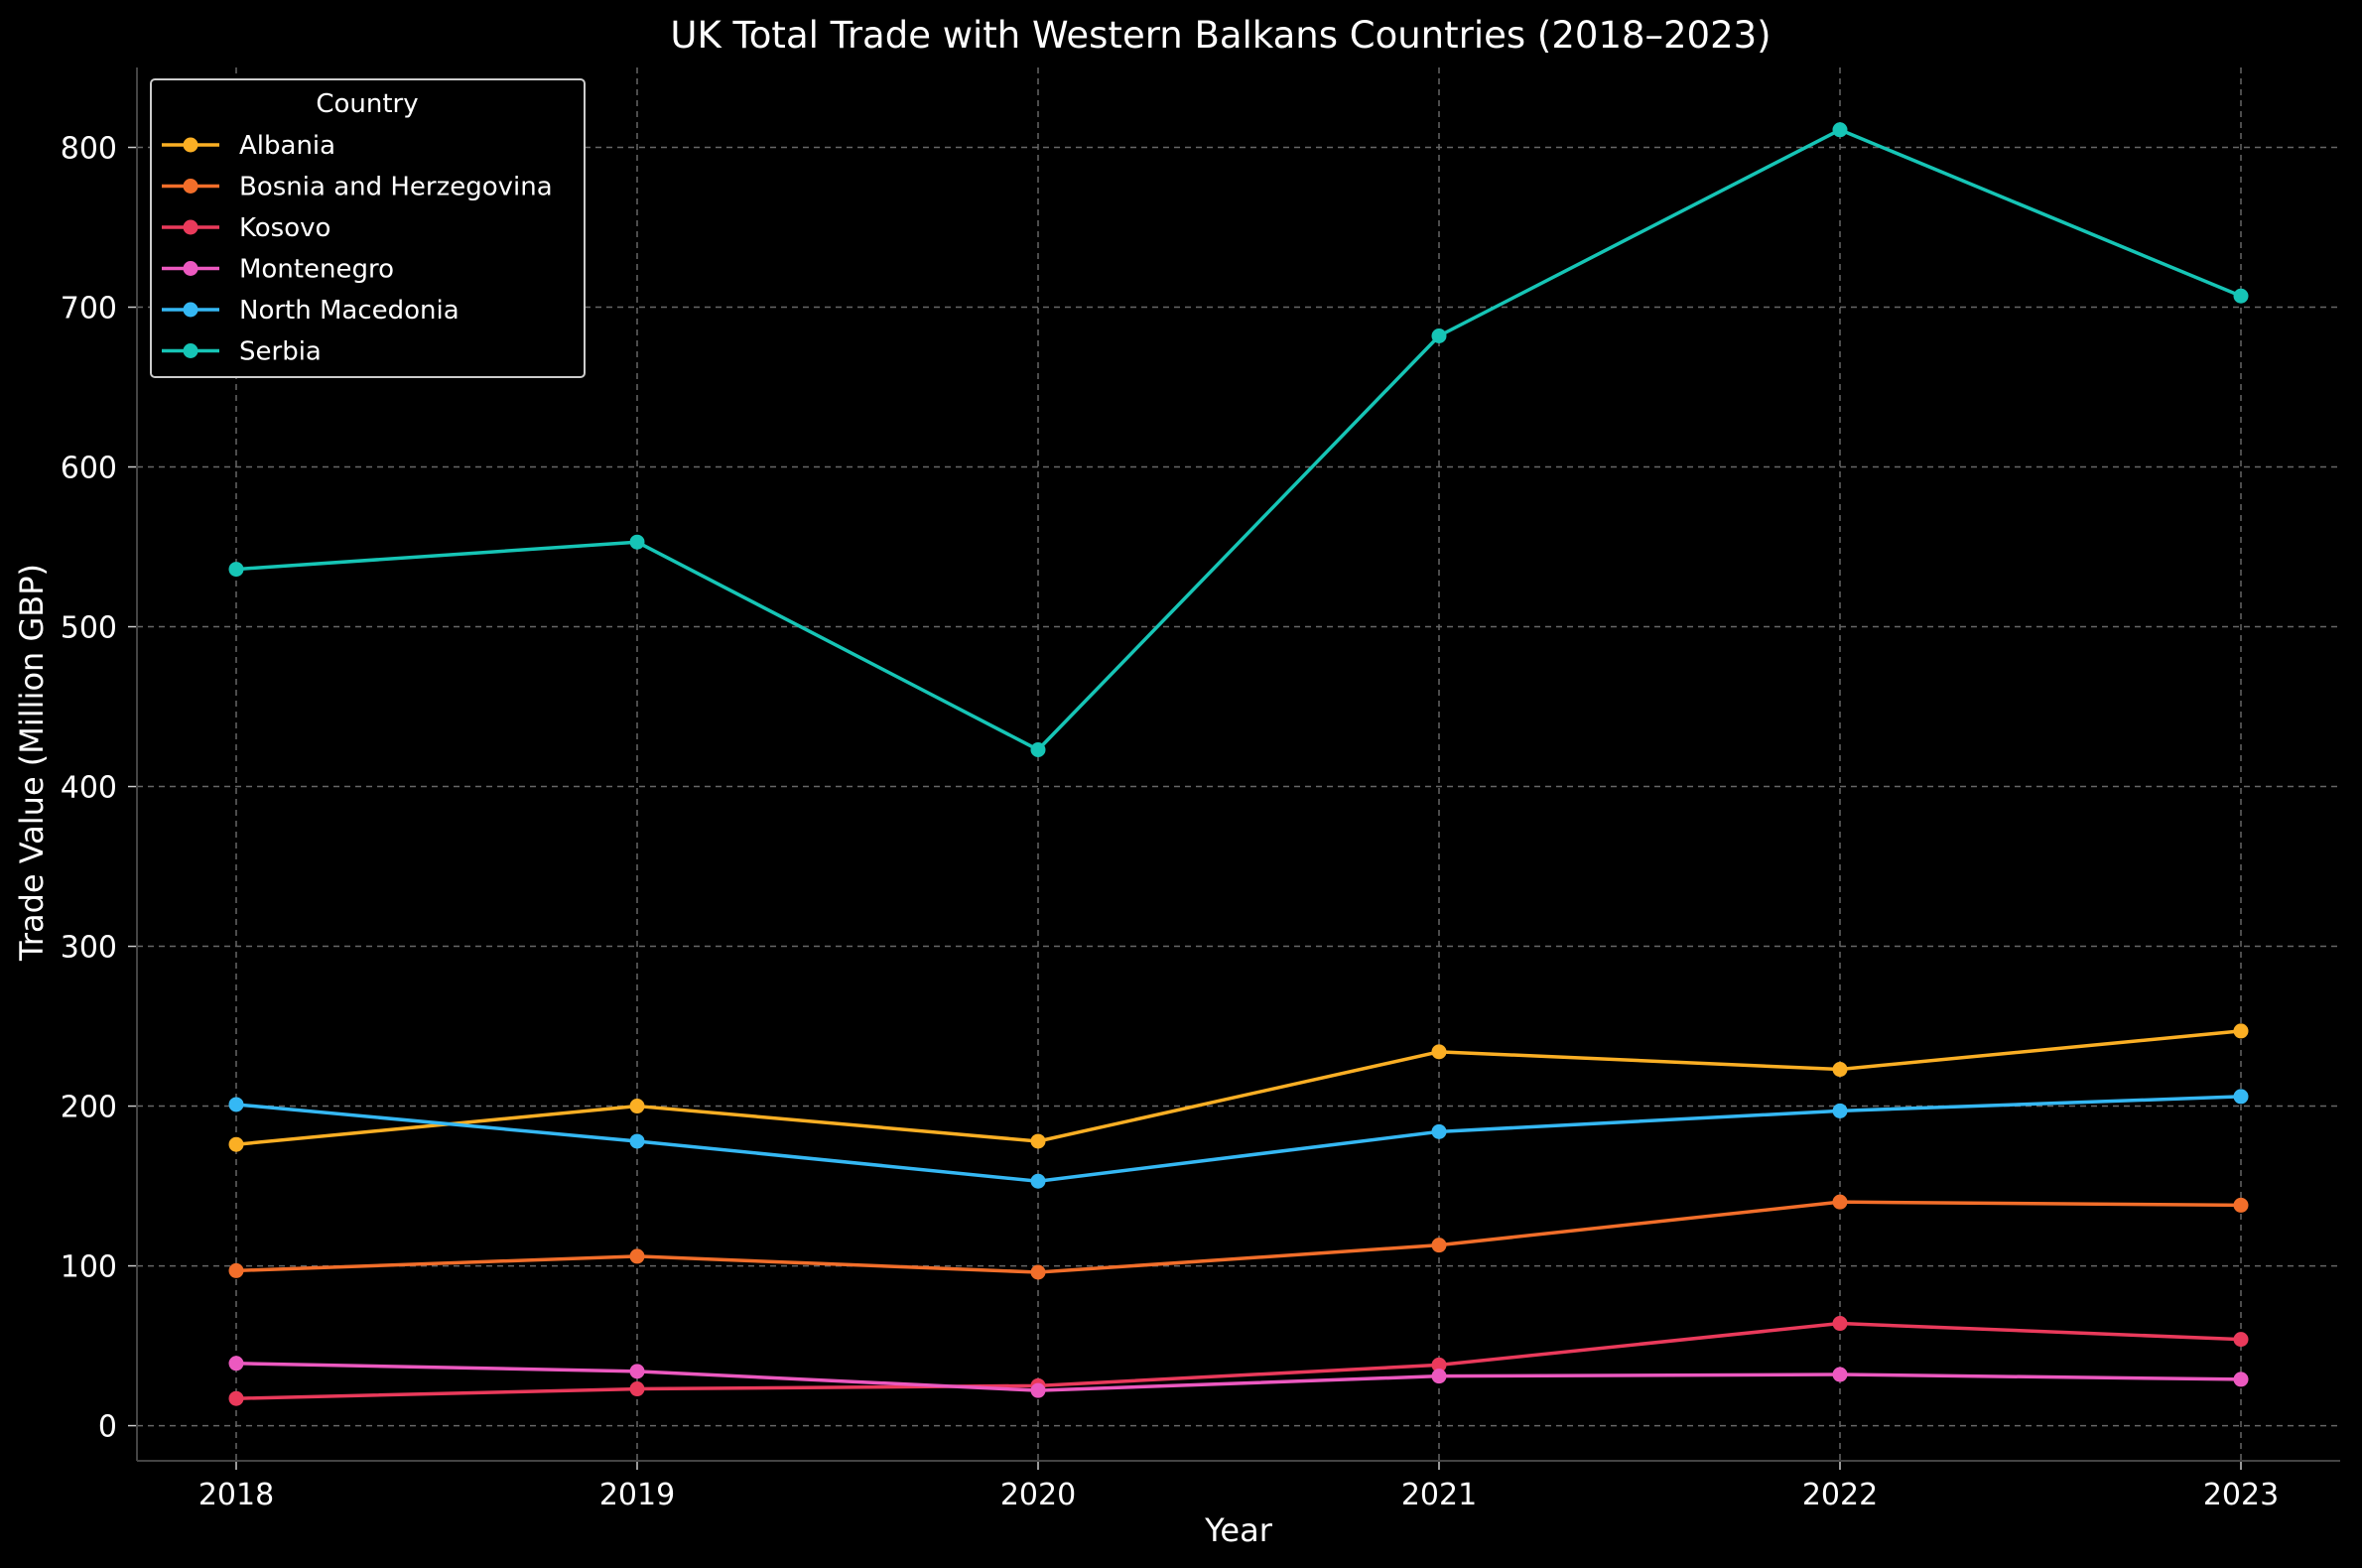 The height and width of the screenshot is (1568, 2362). What do you see at coordinates (89, 1108) in the screenshot?
I see `y-tick-label: 200` at bounding box center [89, 1108].